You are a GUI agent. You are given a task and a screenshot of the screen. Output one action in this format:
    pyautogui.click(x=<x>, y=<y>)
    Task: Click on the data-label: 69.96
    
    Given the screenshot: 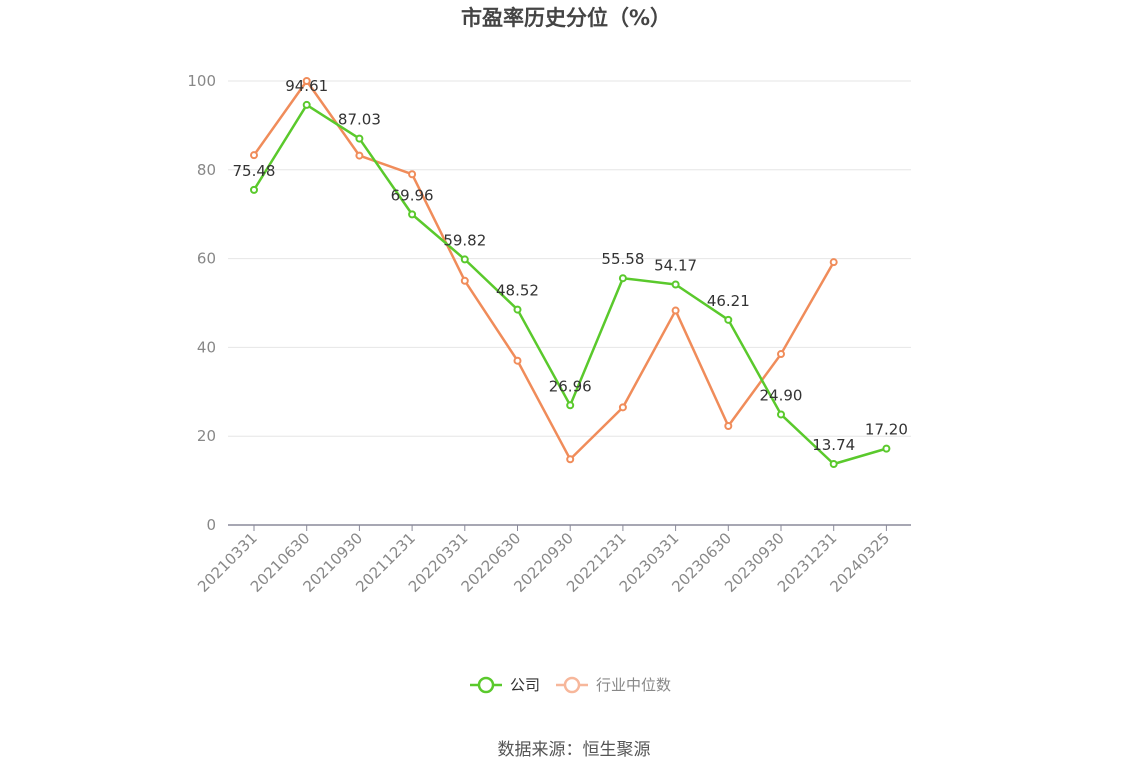 What is the action you would take?
    pyautogui.click(x=412, y=195)
    